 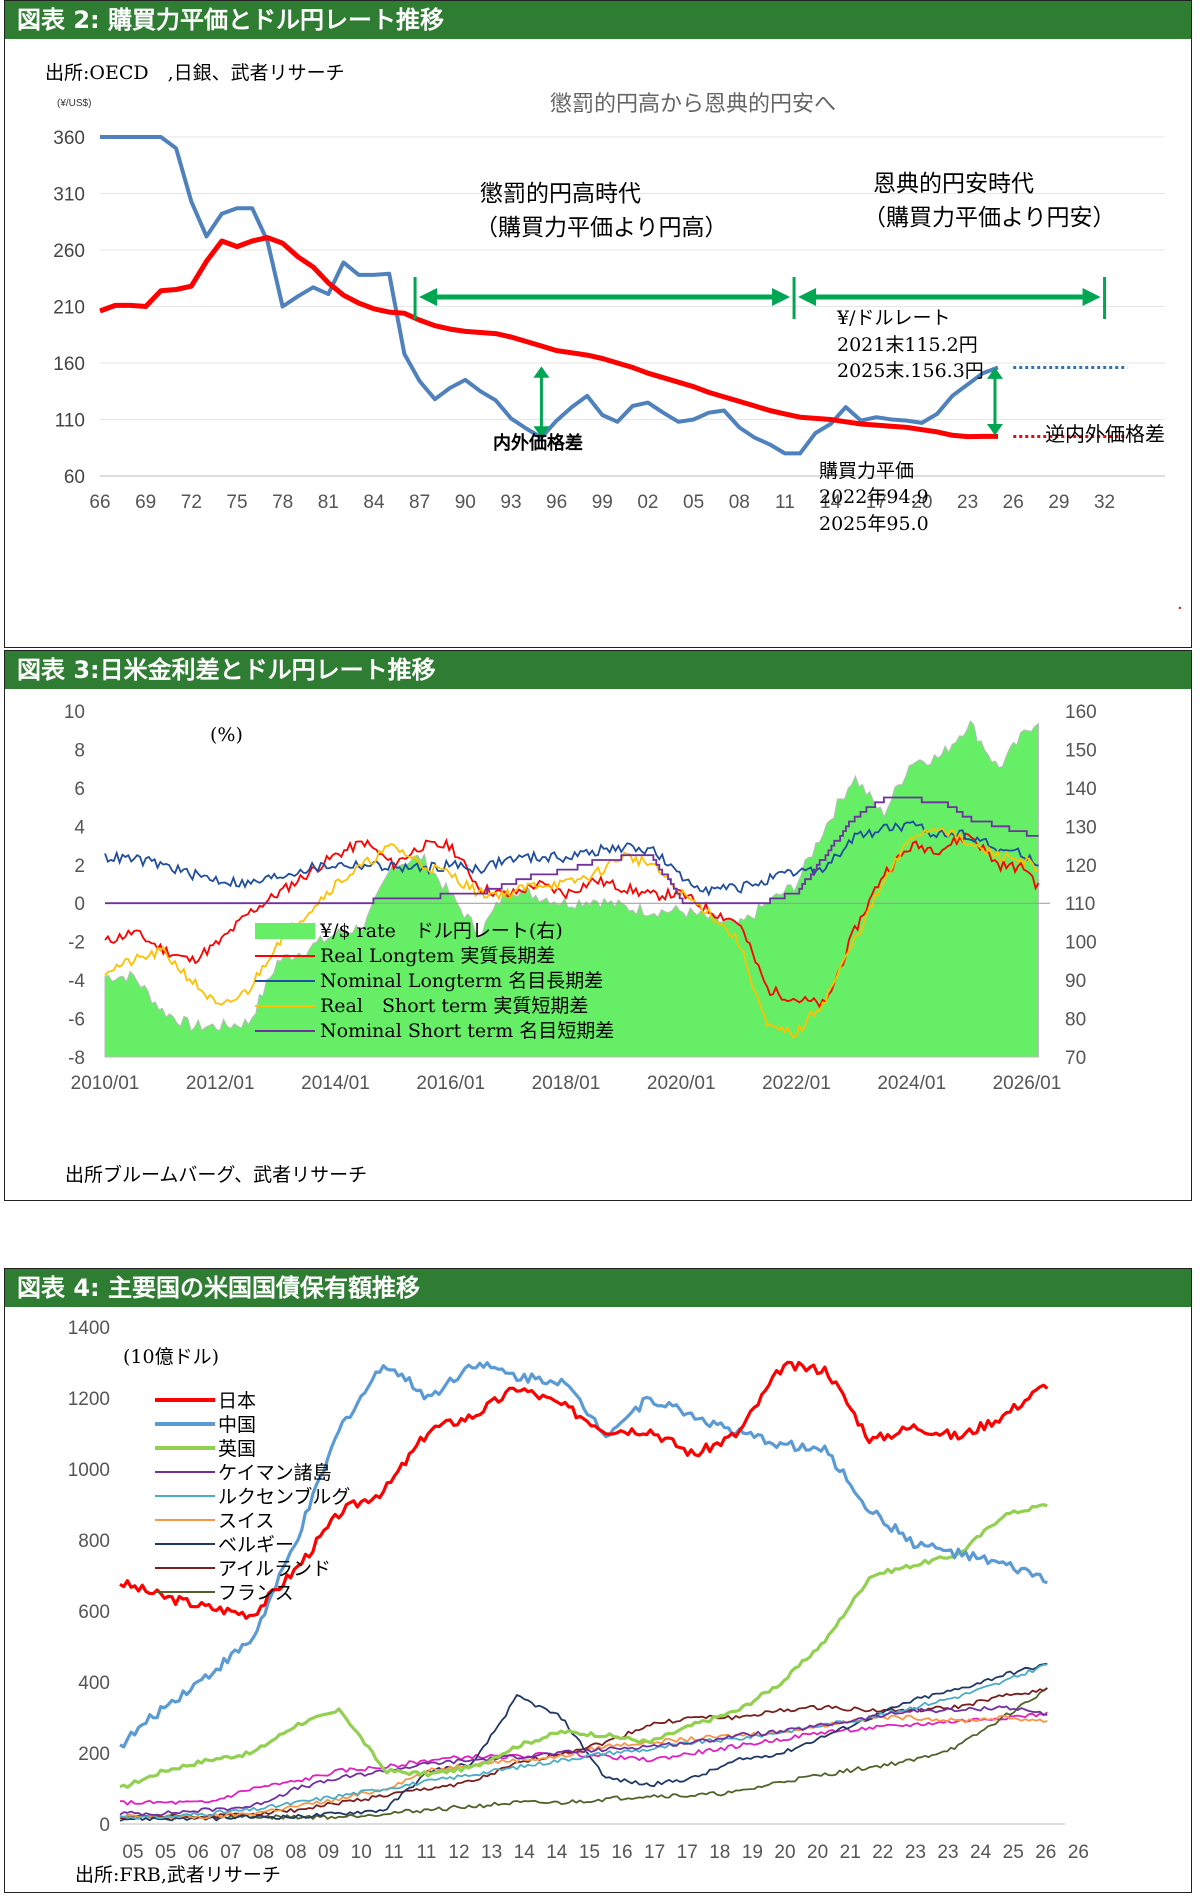 What do you see at coordinates (328, 502) in the screenshot?
I see `x-tick-label: 81` at bounding box center [328, 502].